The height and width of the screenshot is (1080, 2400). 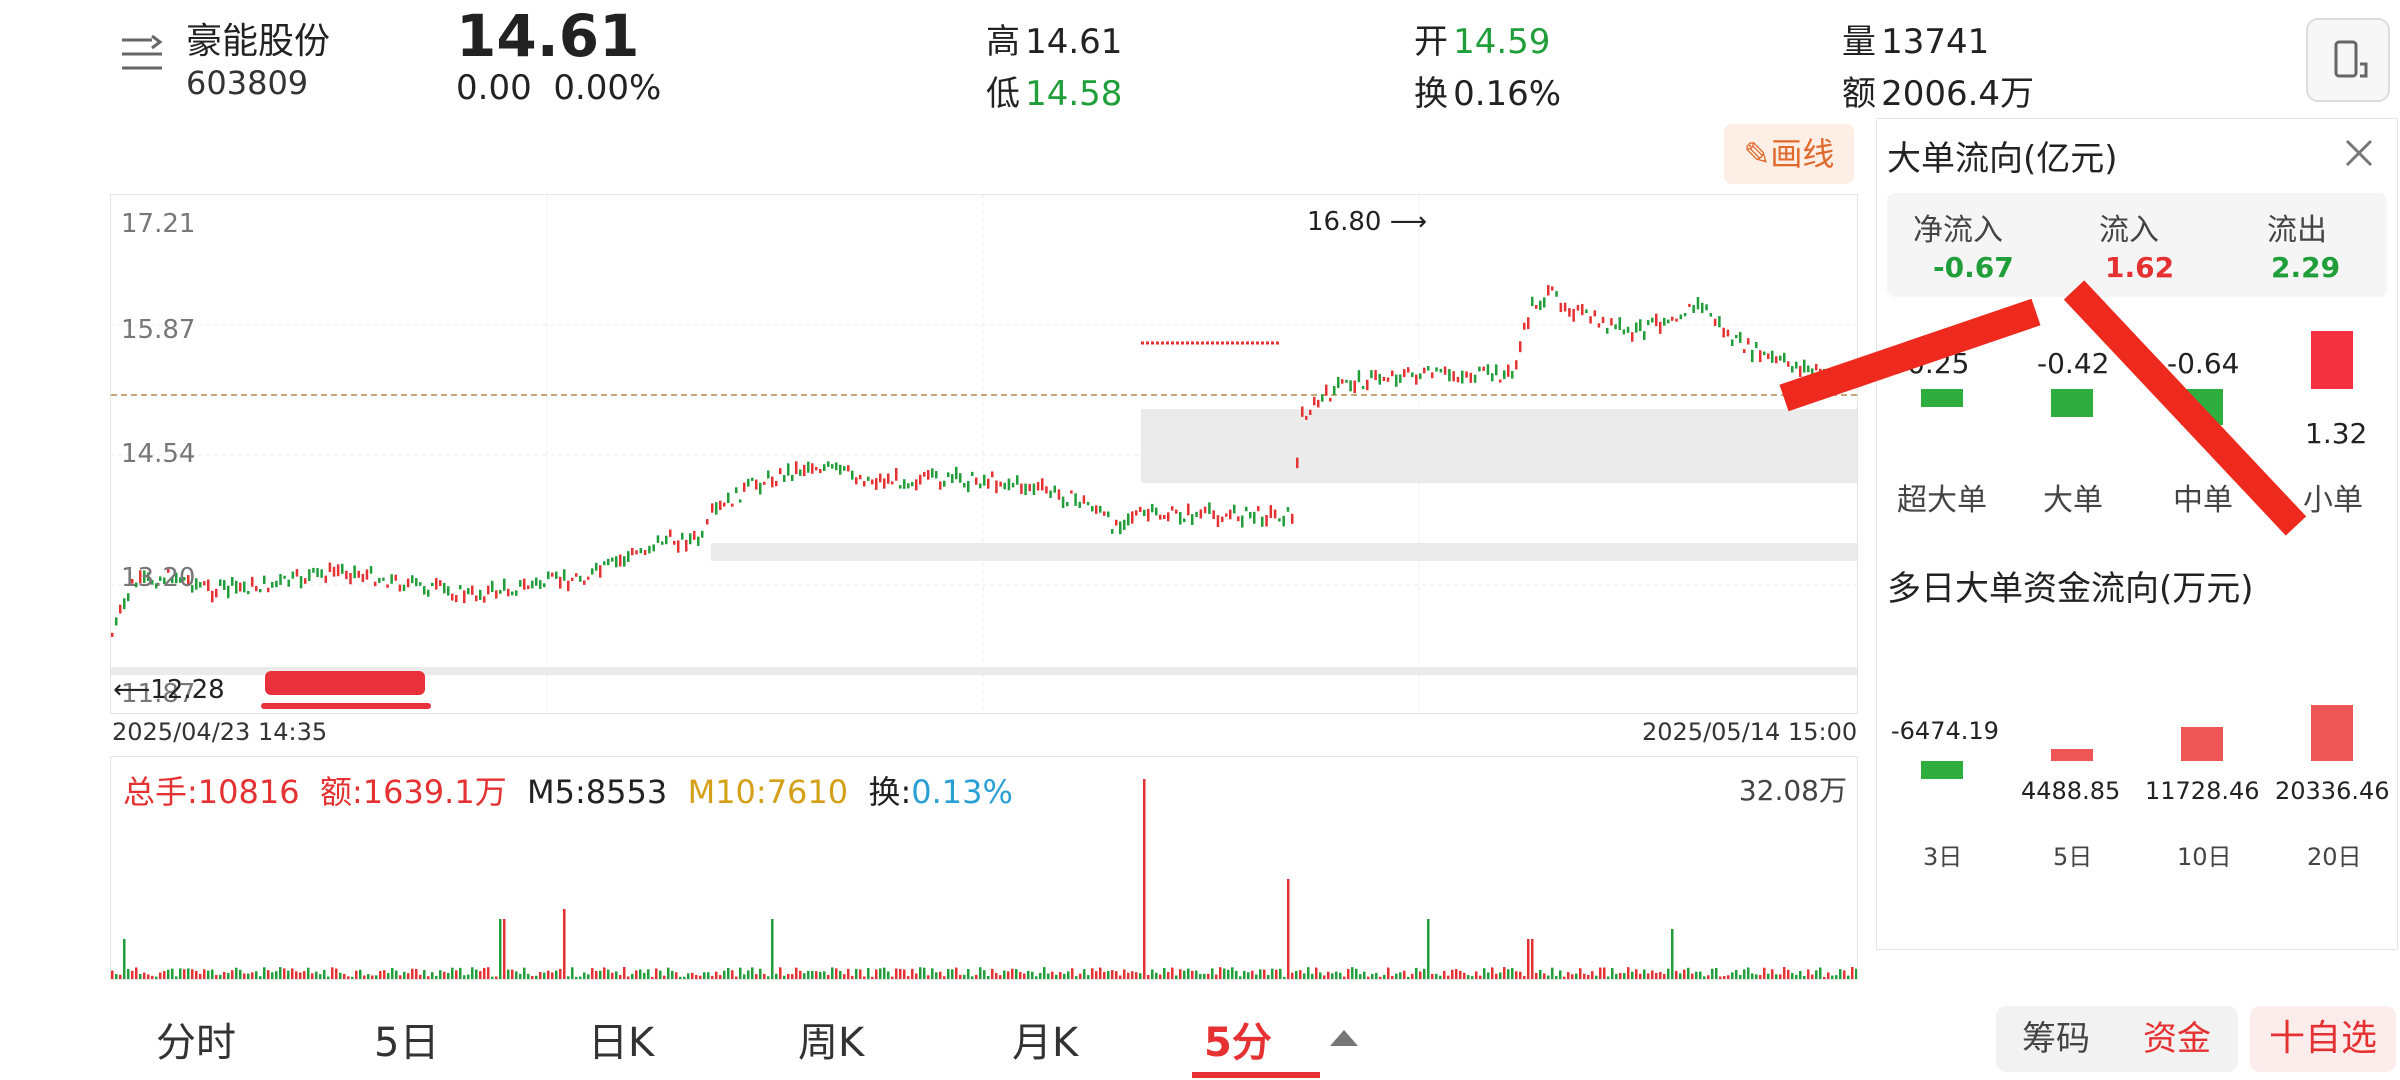 I want to click on tab-5day: 5日, so click(x=407, y=1043).